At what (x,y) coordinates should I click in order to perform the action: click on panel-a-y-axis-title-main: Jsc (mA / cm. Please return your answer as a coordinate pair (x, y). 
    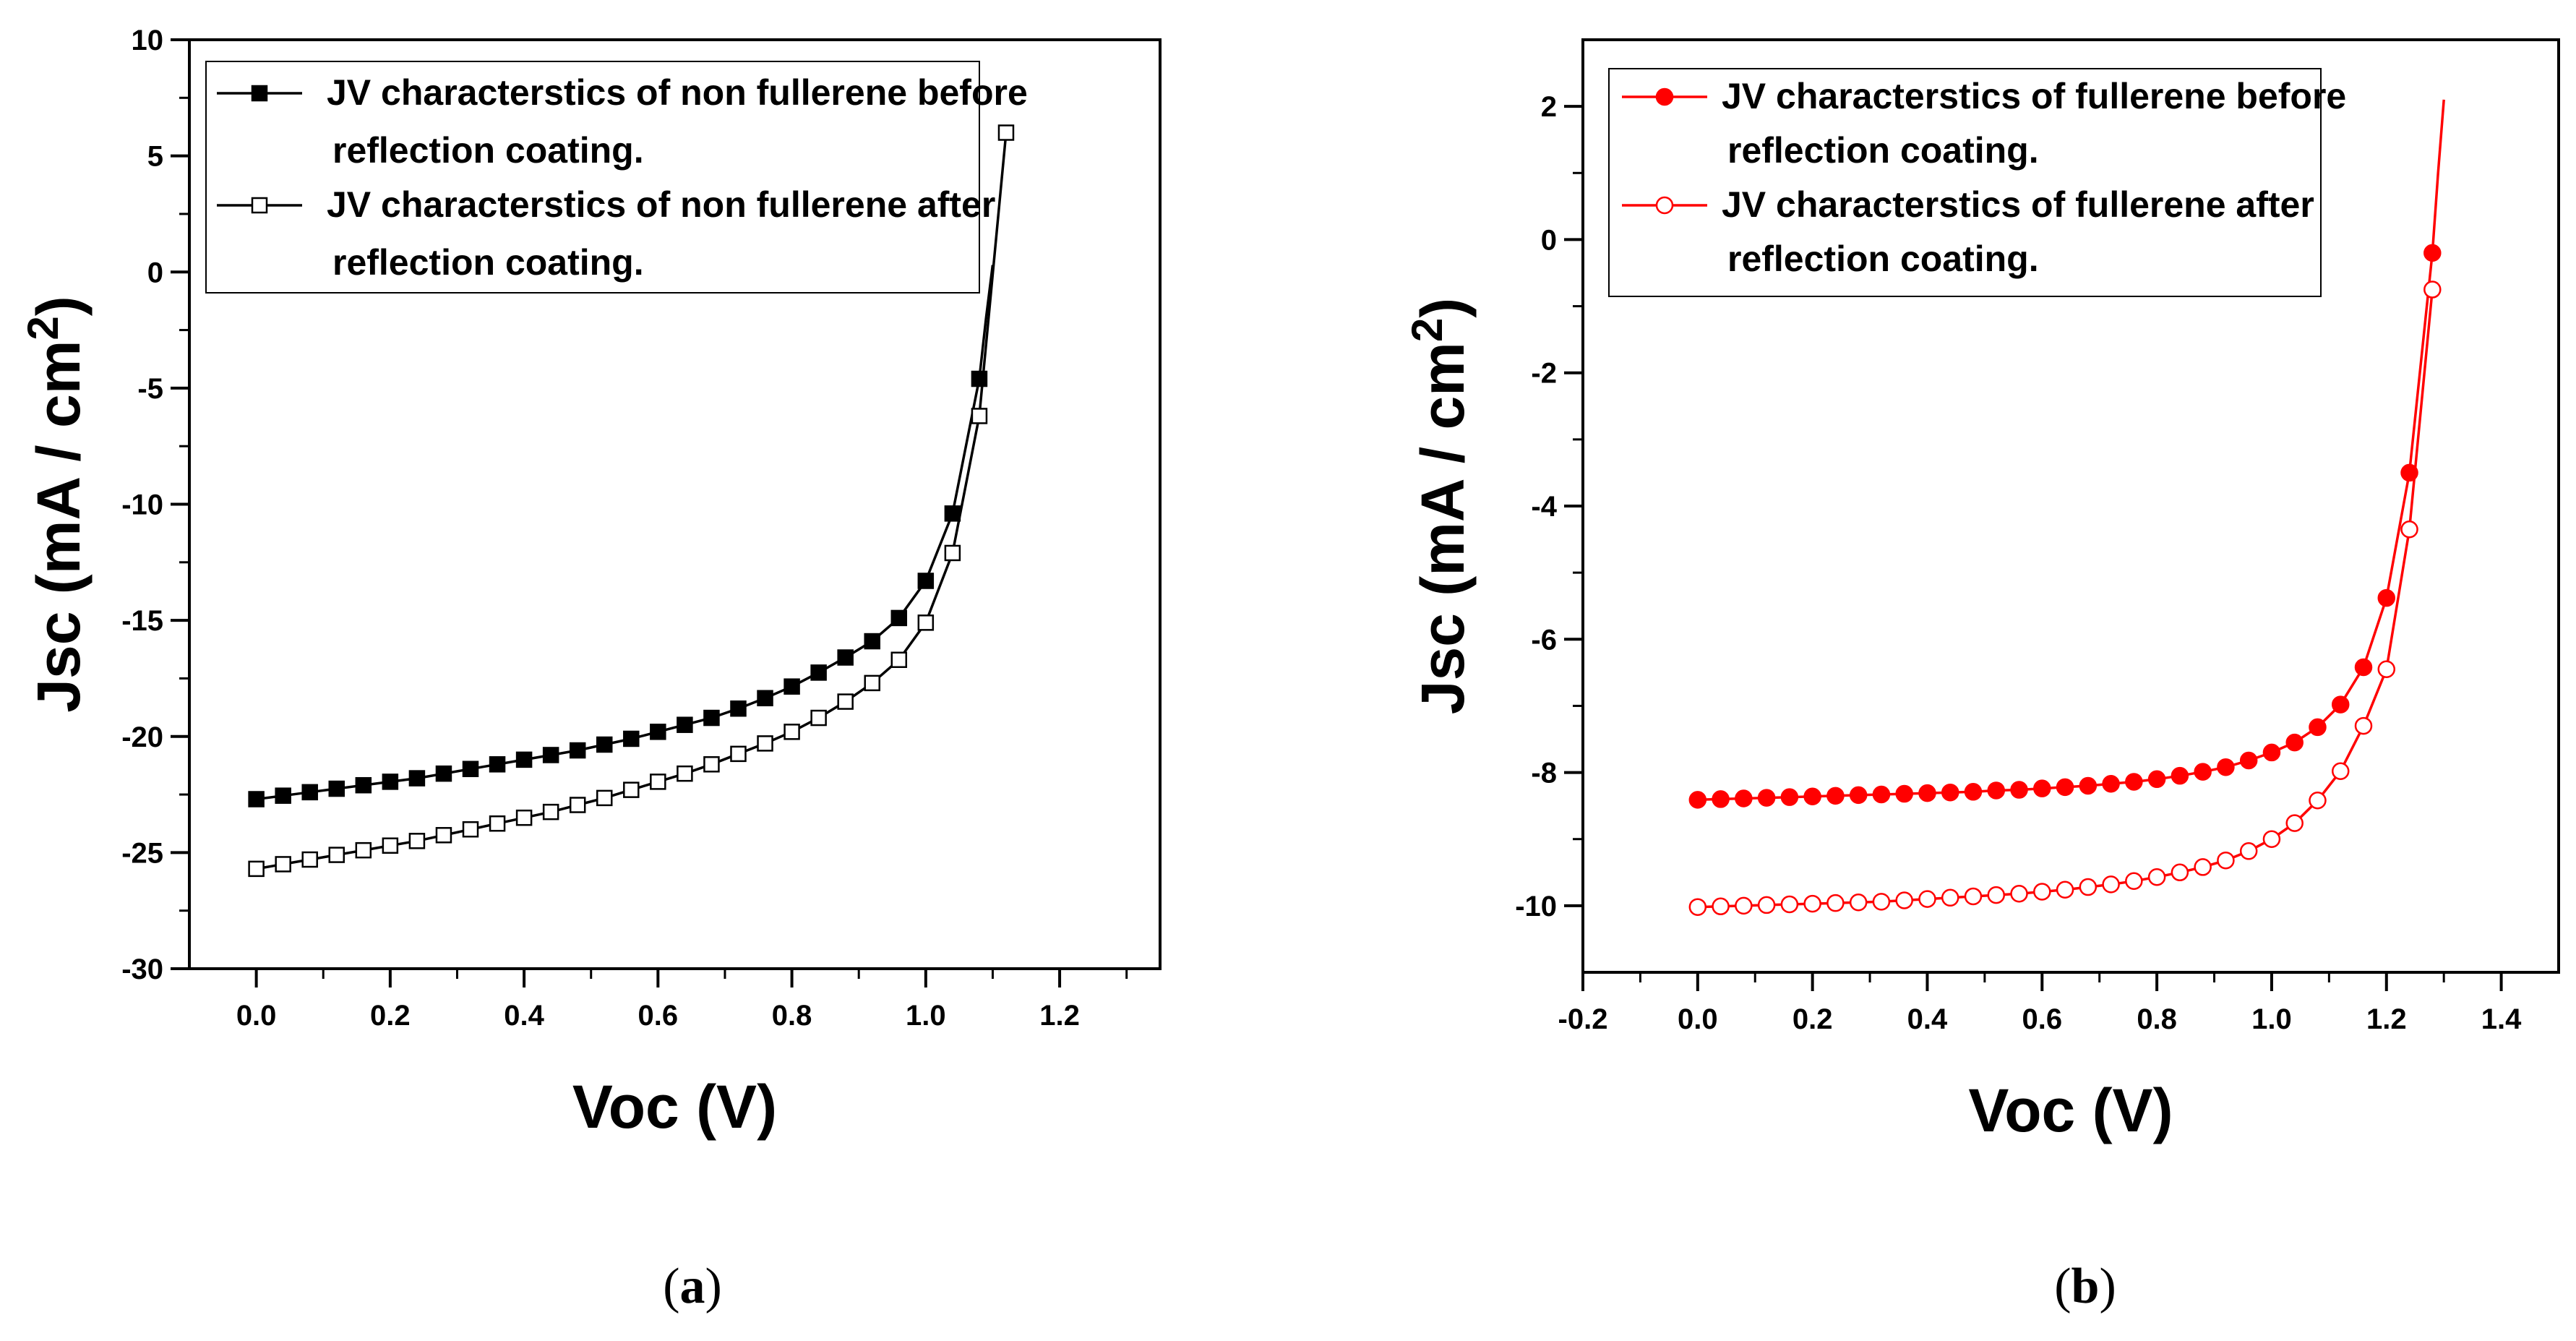
    Looking at the image, I should click on (59, 526).